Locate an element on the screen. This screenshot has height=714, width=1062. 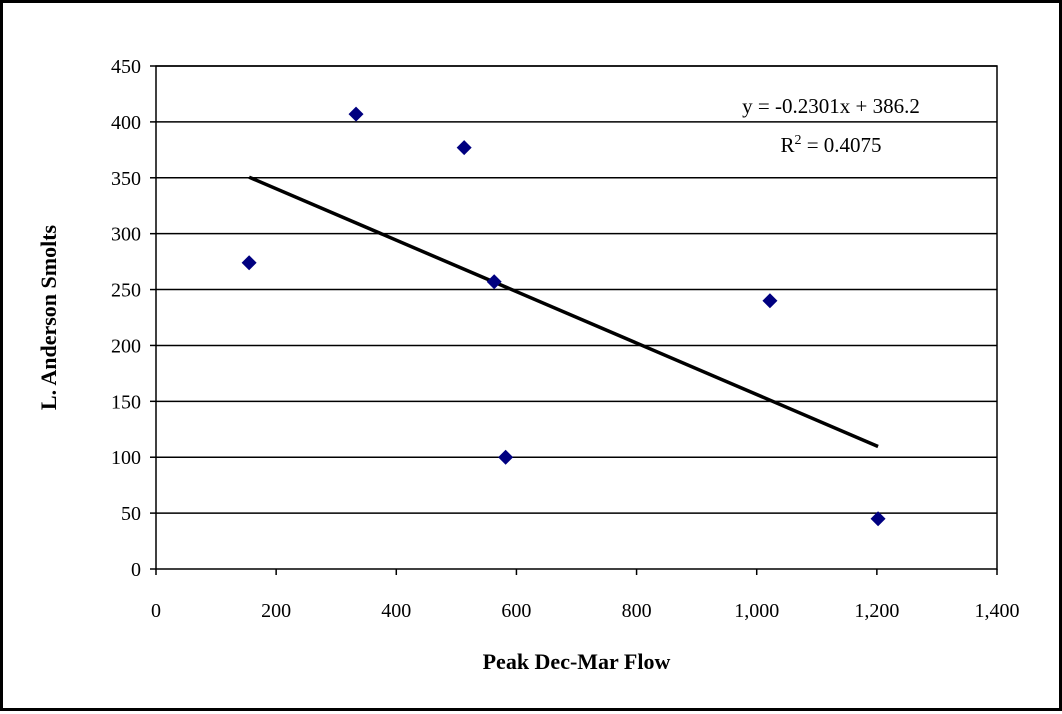
x-tick-label: 1,200 is located at coordinates (876, 611).